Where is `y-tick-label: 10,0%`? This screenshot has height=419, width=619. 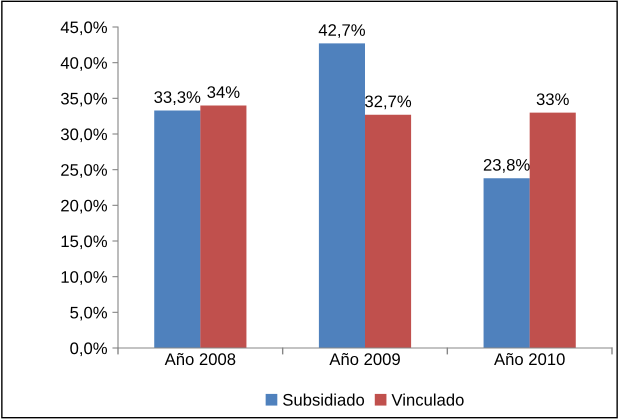 y-tick-label: 10,0% is located at coordinates (84, 278).